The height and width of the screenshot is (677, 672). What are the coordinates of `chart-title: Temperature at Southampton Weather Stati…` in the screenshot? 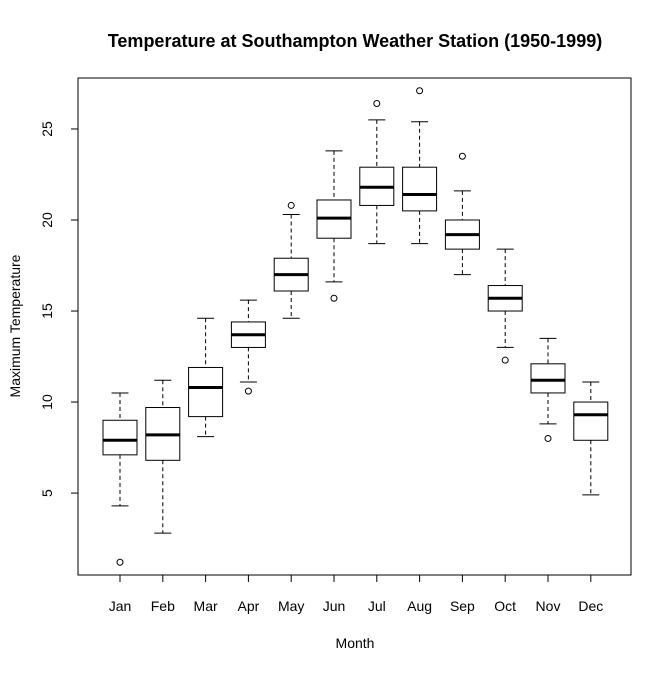 It's located at (355, 41).